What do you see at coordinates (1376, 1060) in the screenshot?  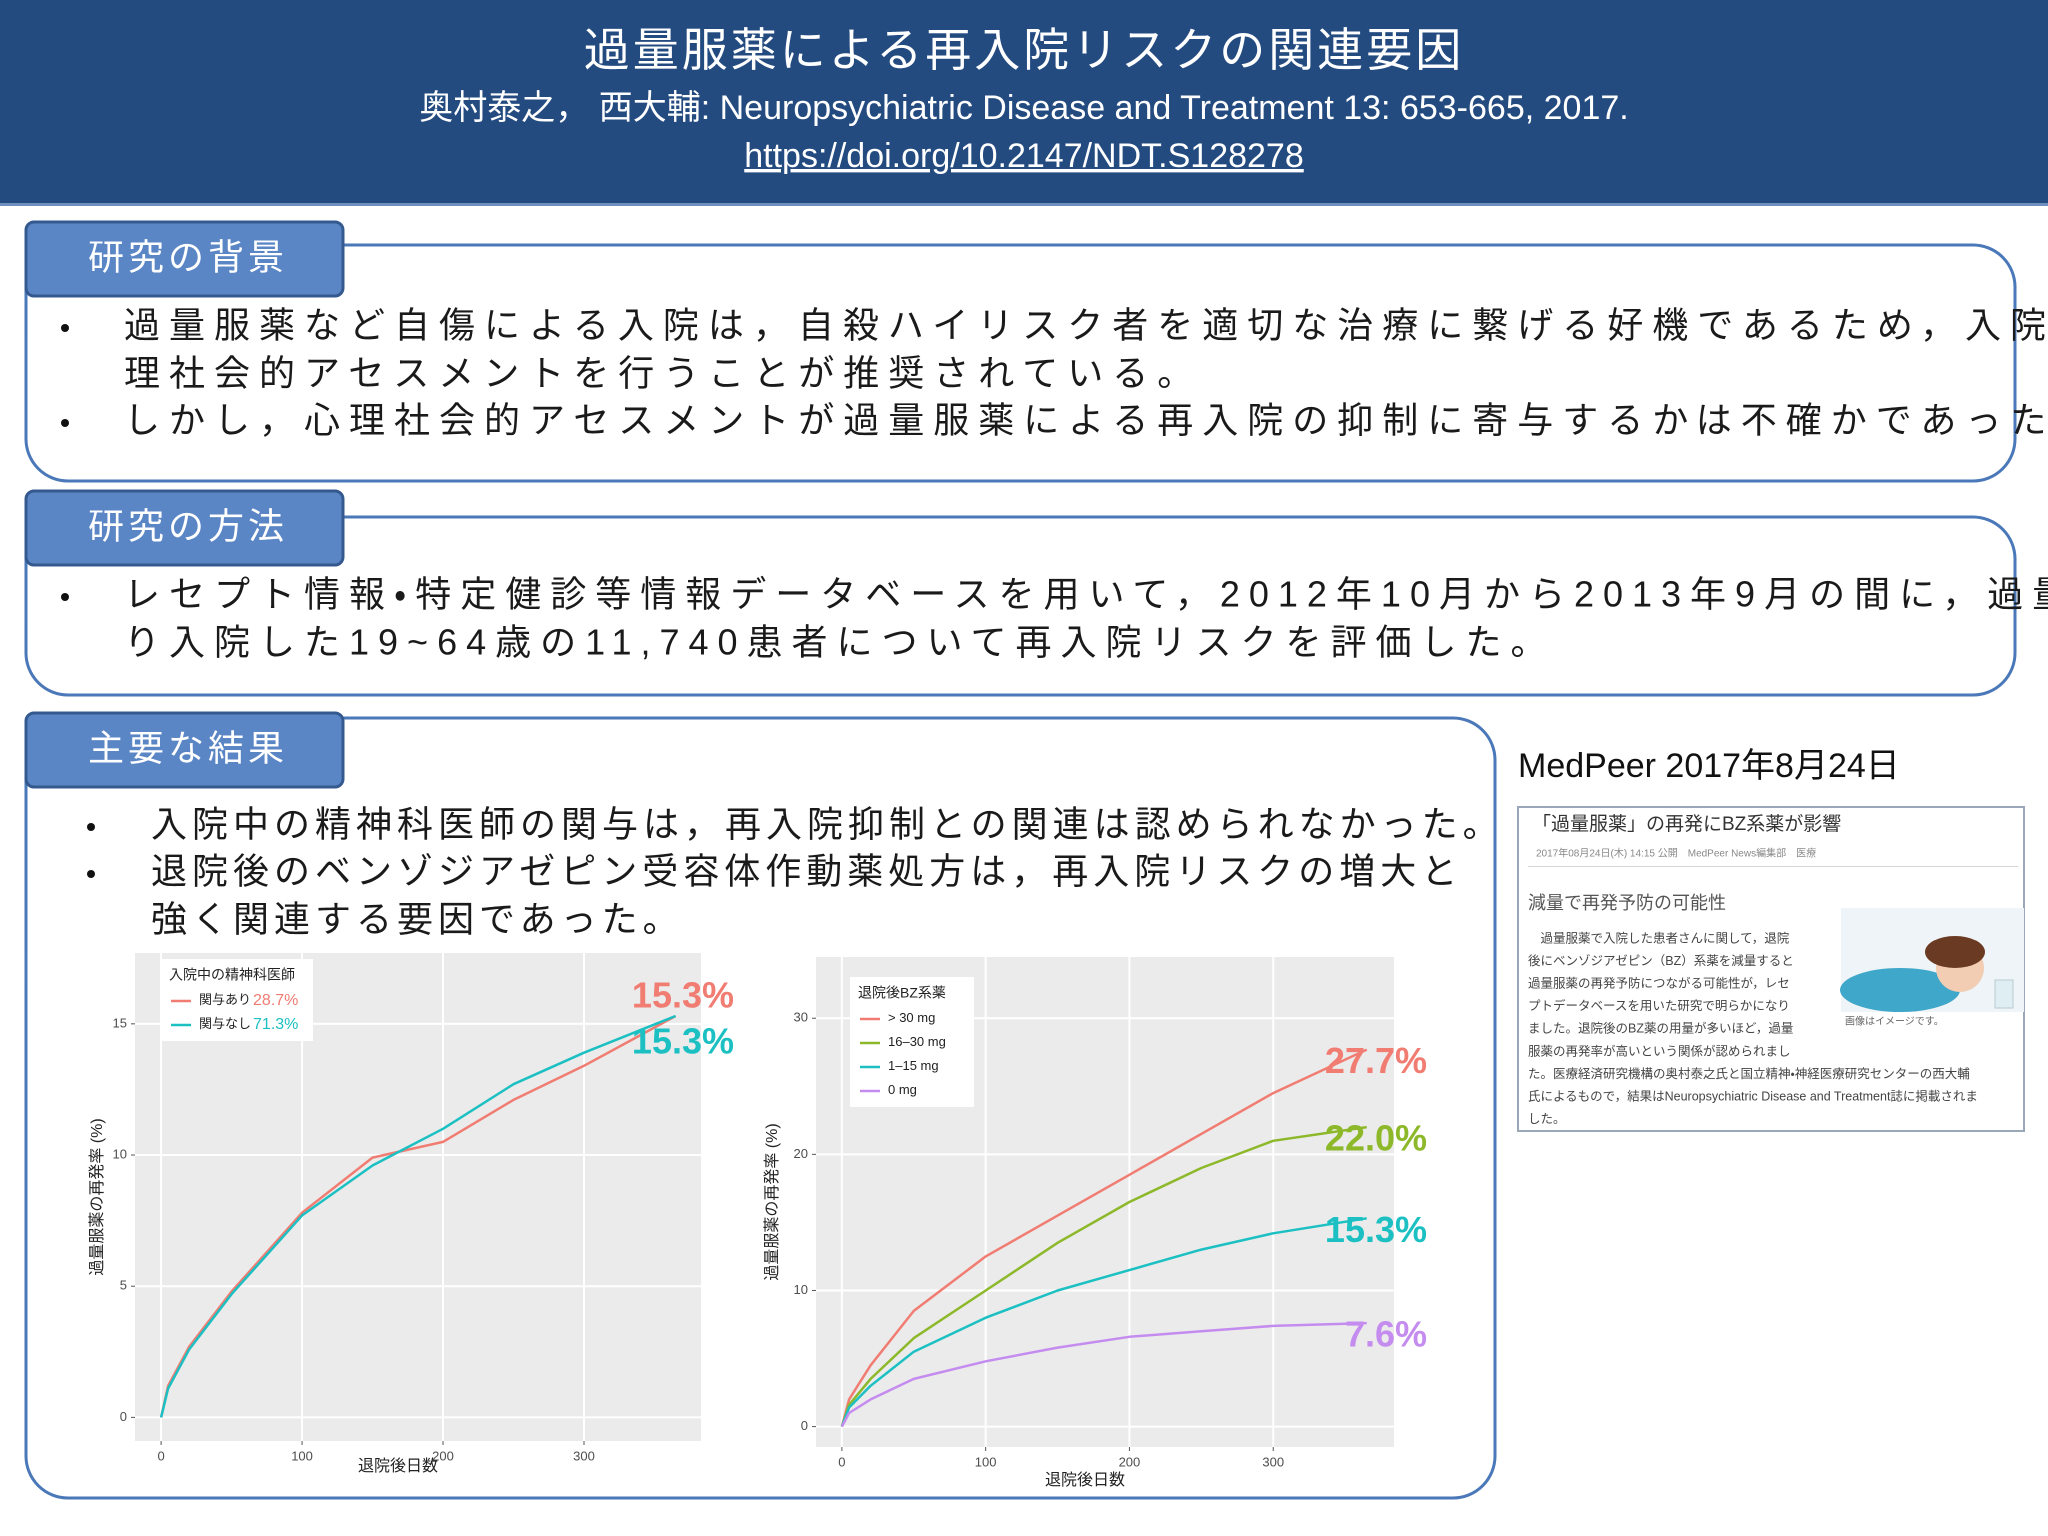 I see `end-label: 27.7%` at bounding box center [1376, 1060].